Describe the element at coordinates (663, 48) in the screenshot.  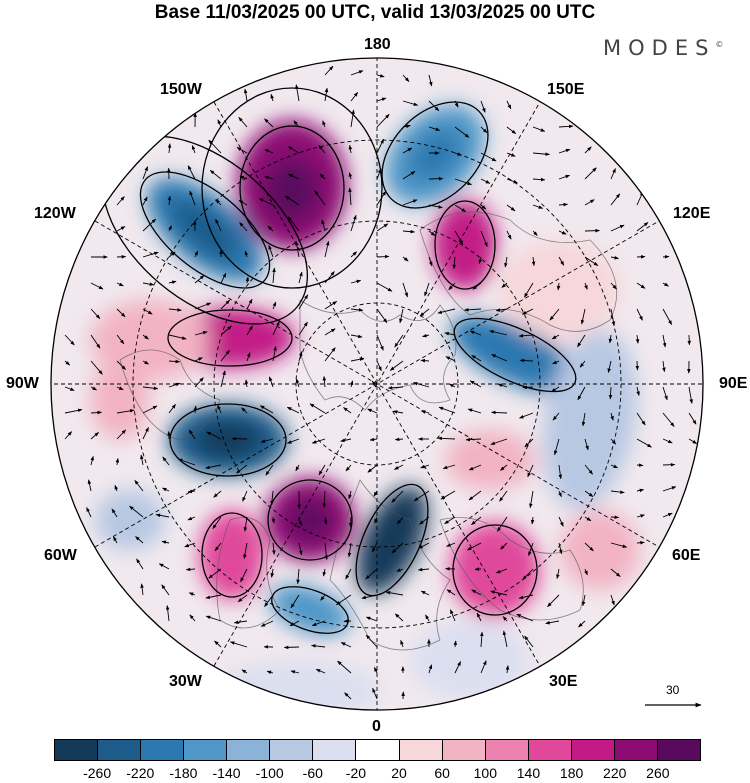
I see `modes-logo: MODES©` at that location.